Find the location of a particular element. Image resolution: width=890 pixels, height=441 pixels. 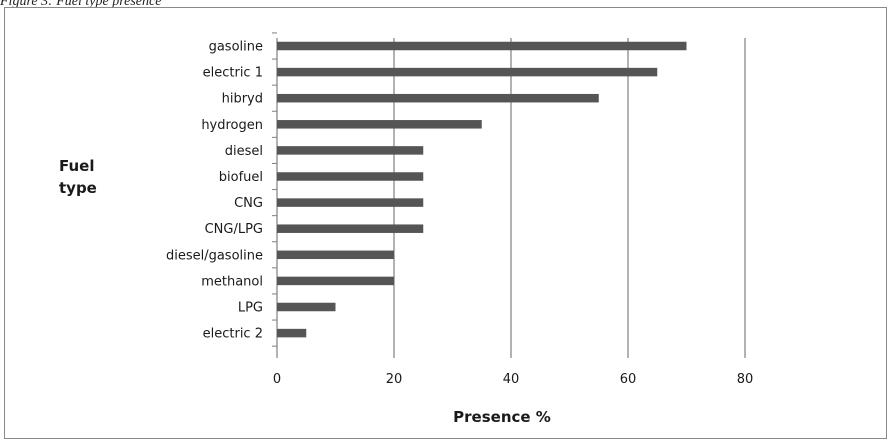

bar-hydrogen is located at coordinates (379, 124).